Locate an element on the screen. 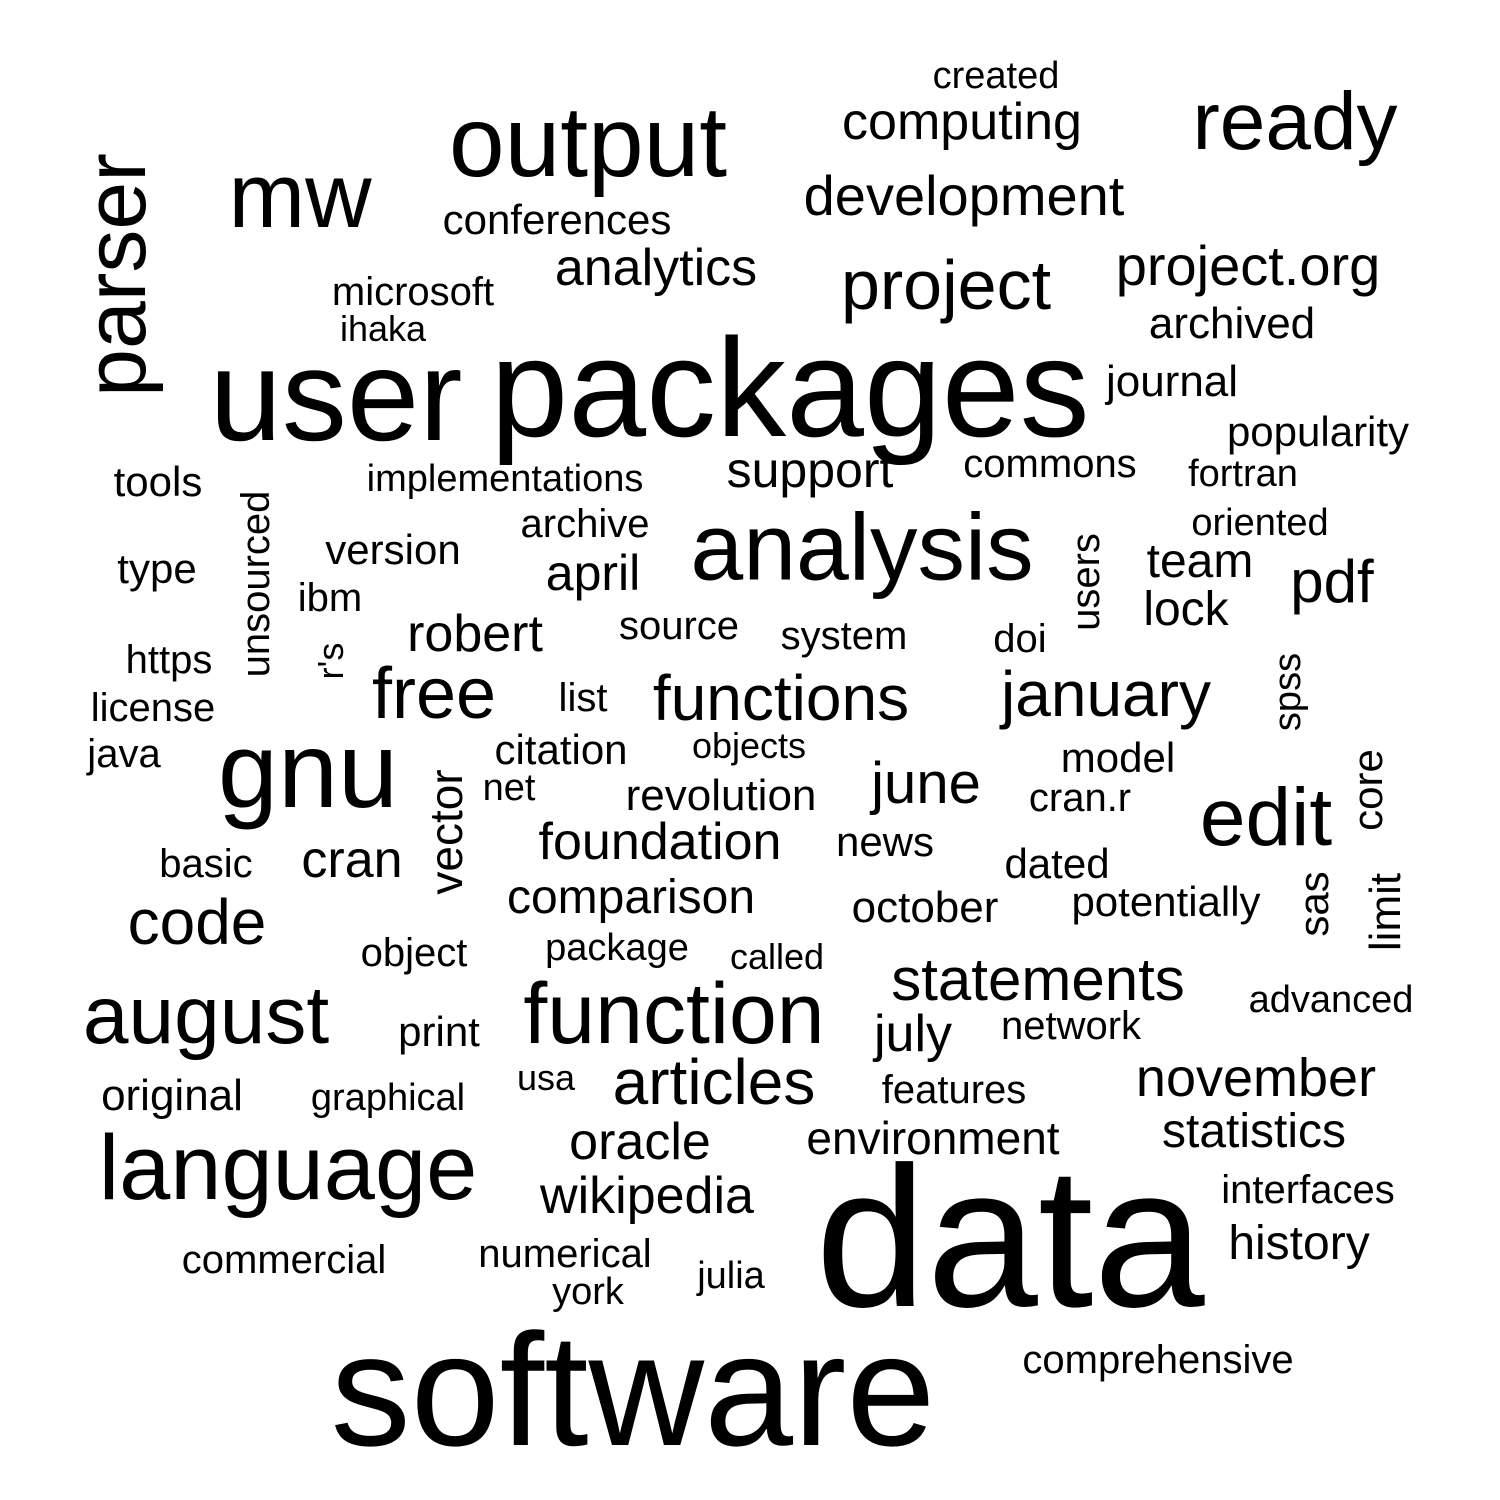 This screenshot has height=1500, width=1500. word-https: https is located at coordinates (169, 660).